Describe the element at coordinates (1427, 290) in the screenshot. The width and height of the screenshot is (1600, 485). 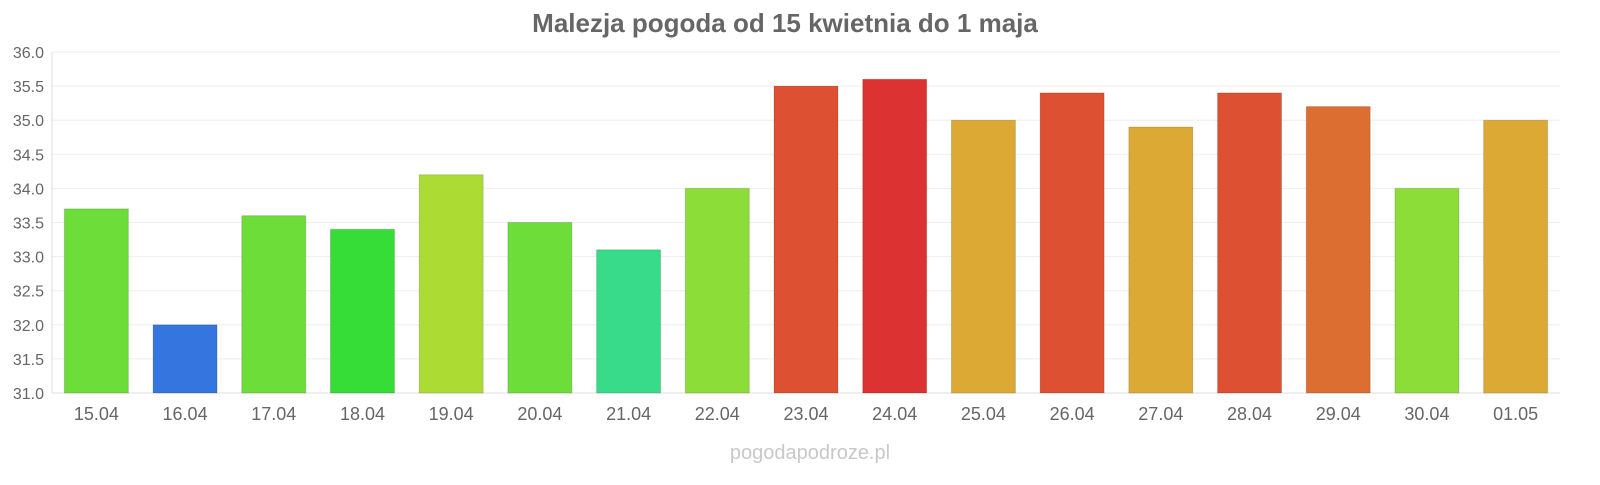
I see `bar-30.04` at that location.